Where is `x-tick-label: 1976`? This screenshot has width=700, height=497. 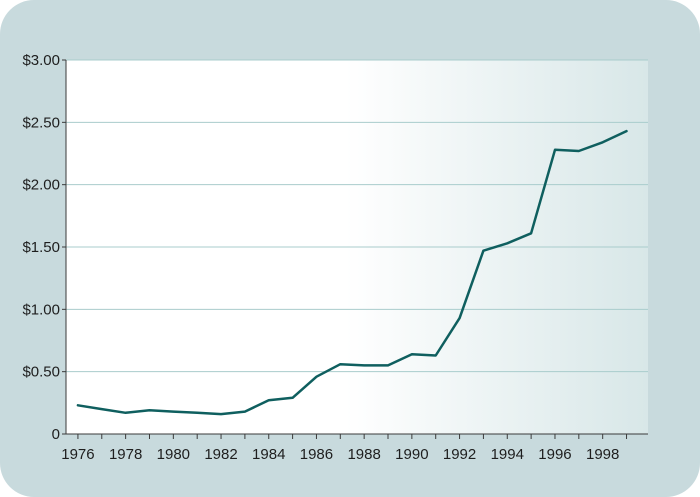 x-tick-label: 1976 is located at coordinates (77, 454).